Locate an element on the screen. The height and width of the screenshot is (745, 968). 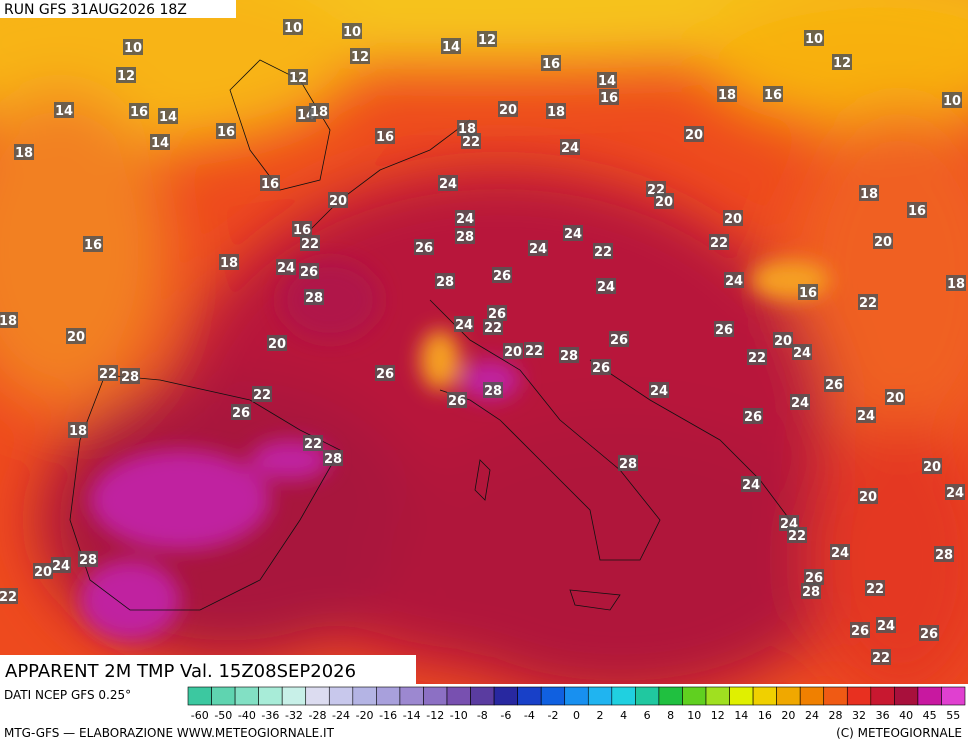
legend-tick-label: 16 is located at coordinates (765, 715).